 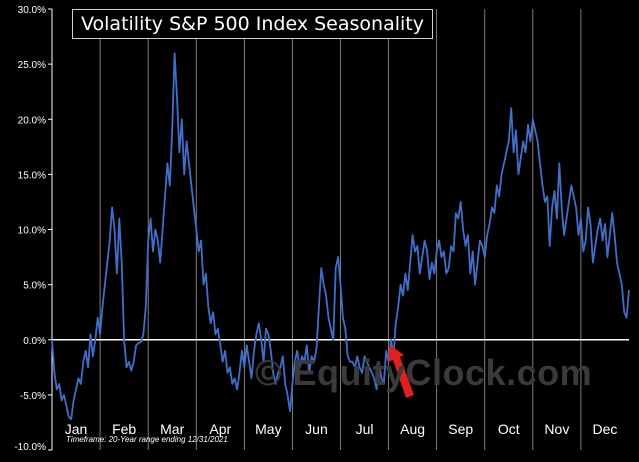 I want to click on y-tick-label: 20.0%, so click(x=32, y=120).